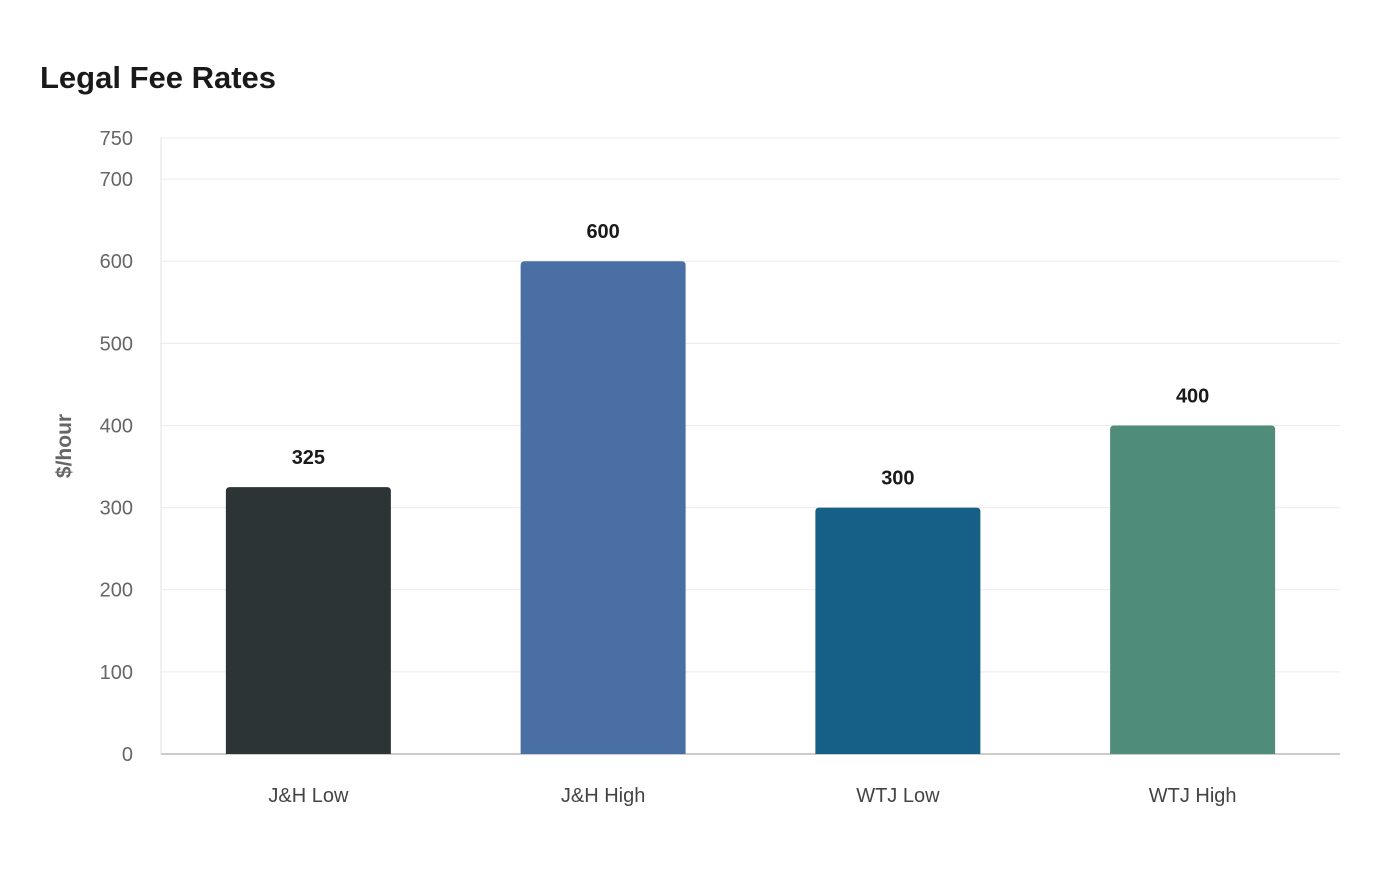  I want to click on x-tick-label: WTJ High, so click(1193, 796).